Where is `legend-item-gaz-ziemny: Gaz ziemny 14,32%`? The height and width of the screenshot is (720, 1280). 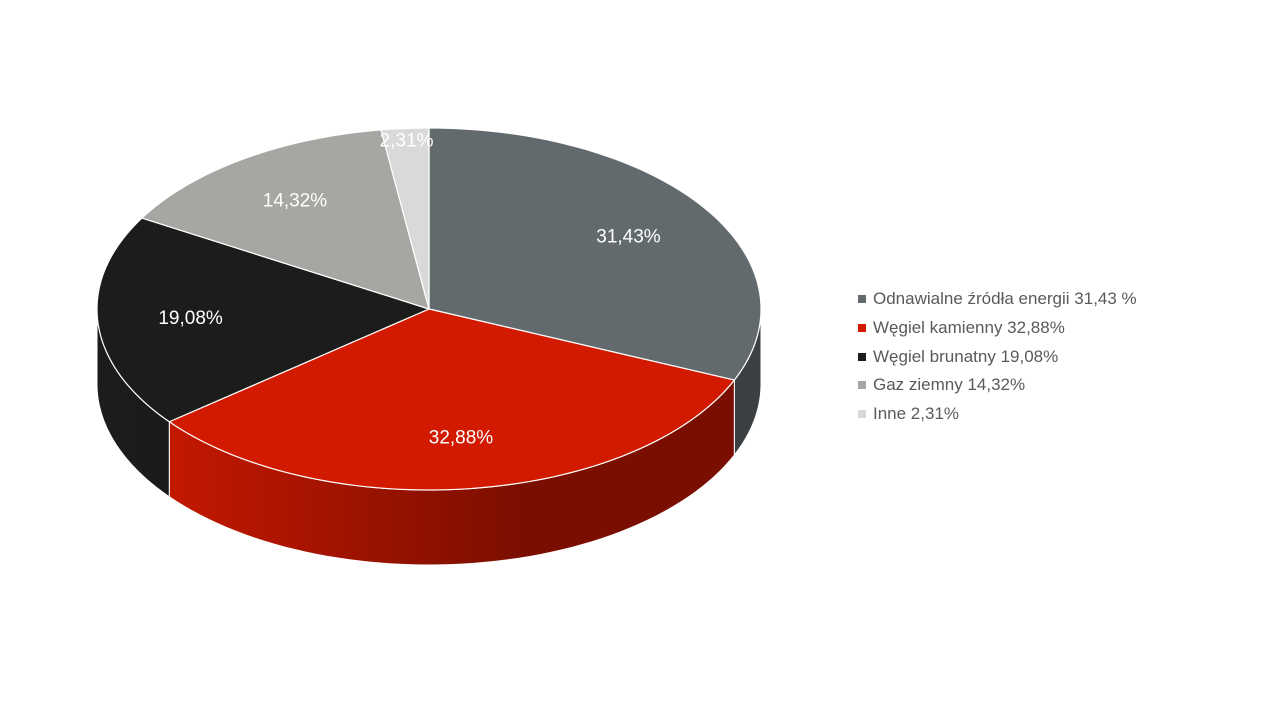 legend-item-gaz-ziemny: Gaz ziemny 14,32% is located at coordinates (1058, 385).